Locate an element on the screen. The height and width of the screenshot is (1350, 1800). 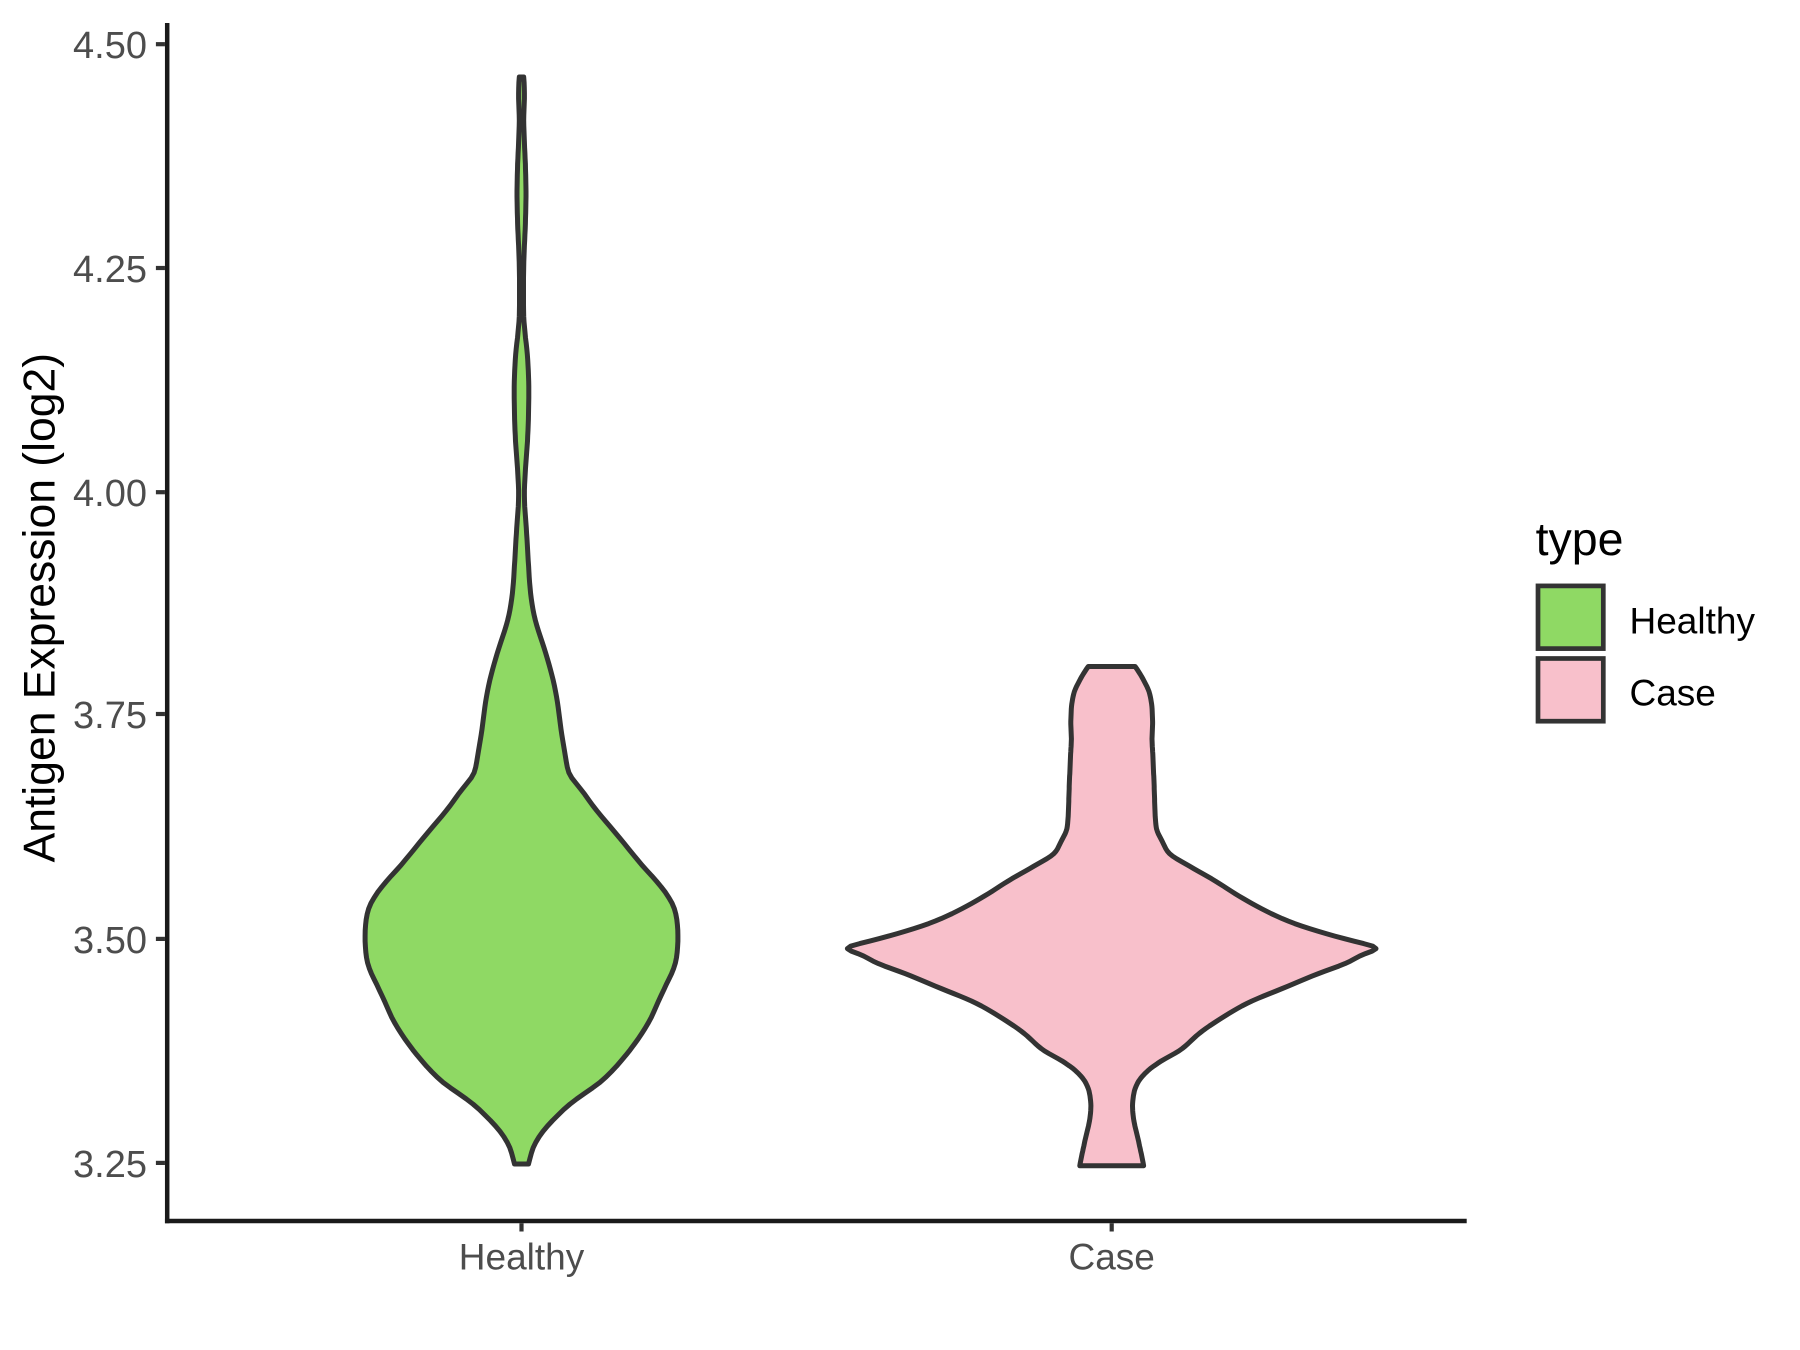
svg-text: 3.25 is located at coordinates (110, 1165).